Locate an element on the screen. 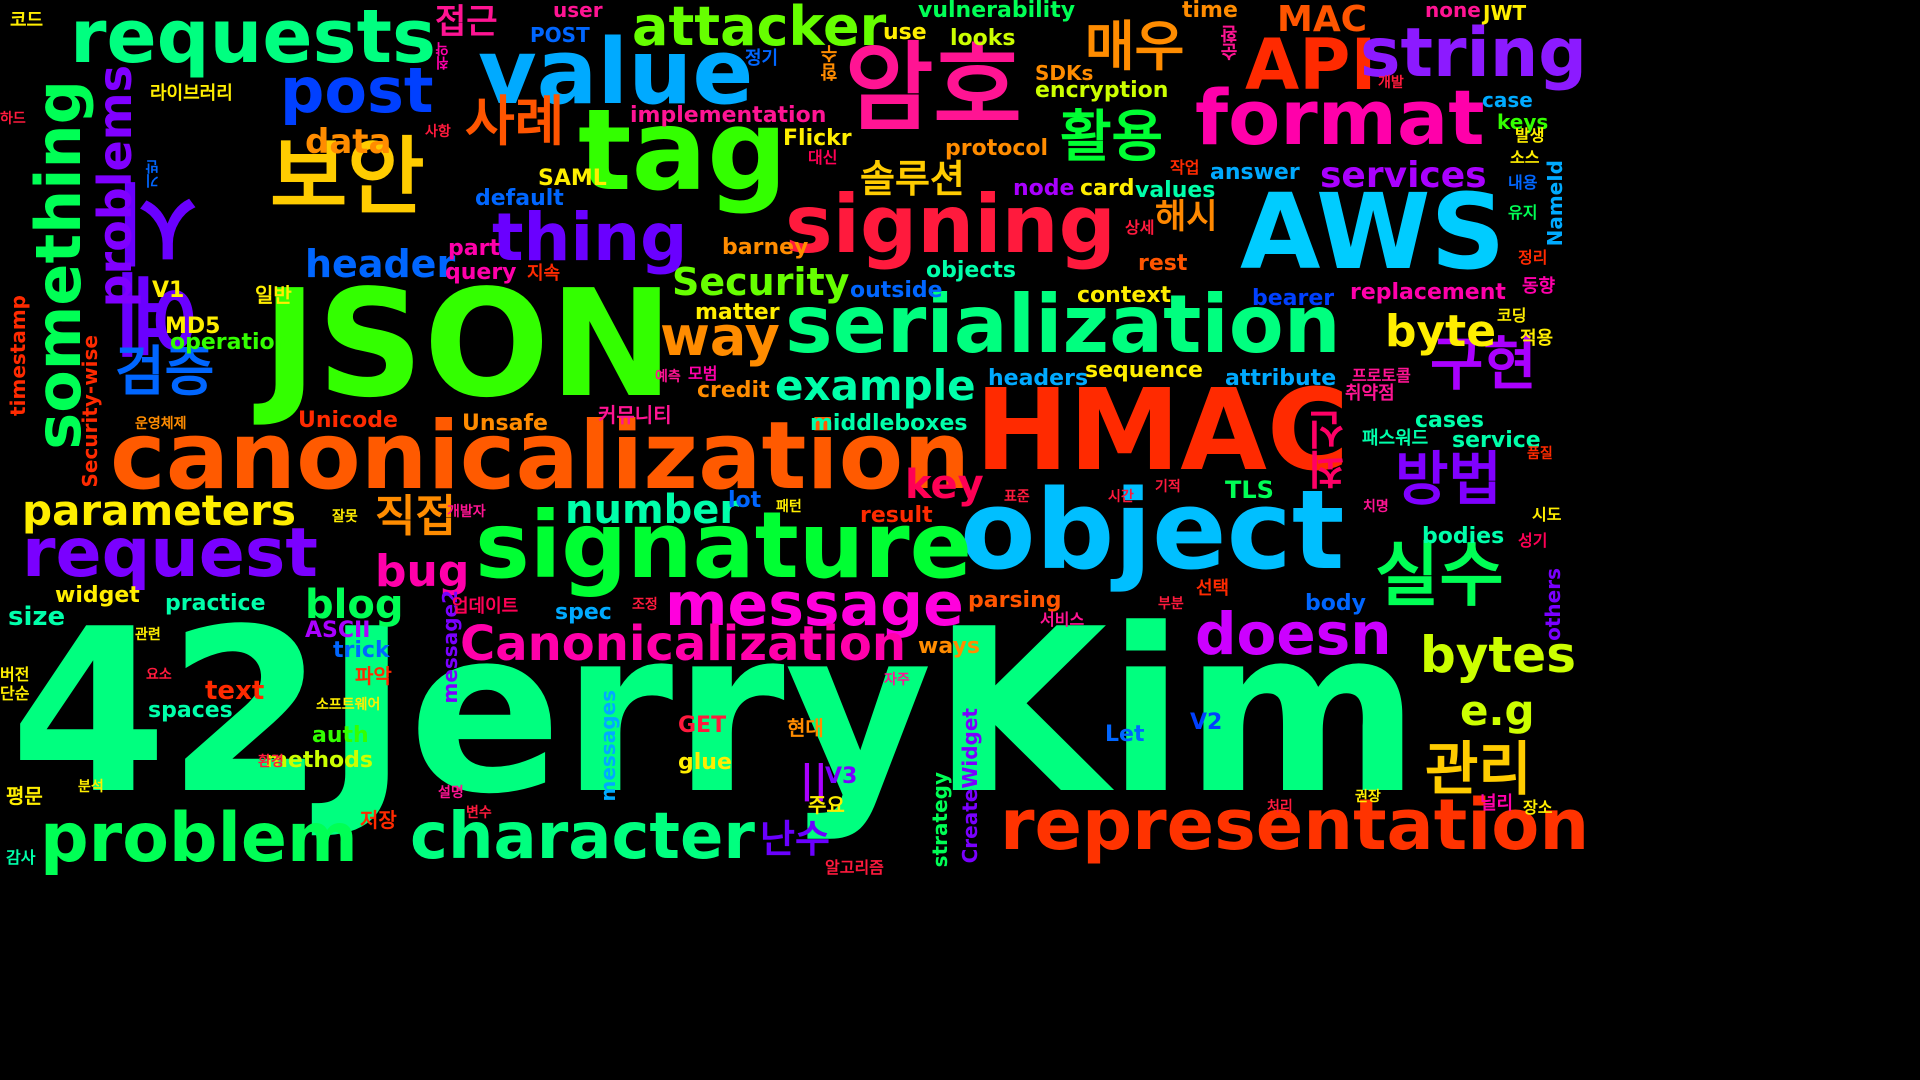 Image resolution: width=1920 pixels, height=1080 pixels. word: tag is located at coordinates (683, 151).